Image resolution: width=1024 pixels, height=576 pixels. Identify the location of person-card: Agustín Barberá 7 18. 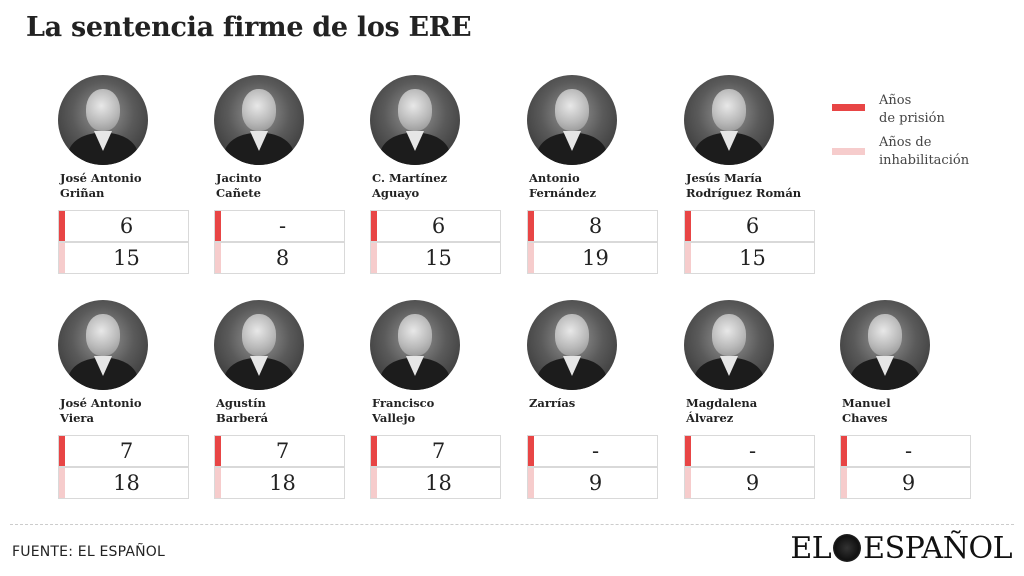
(279, 400).